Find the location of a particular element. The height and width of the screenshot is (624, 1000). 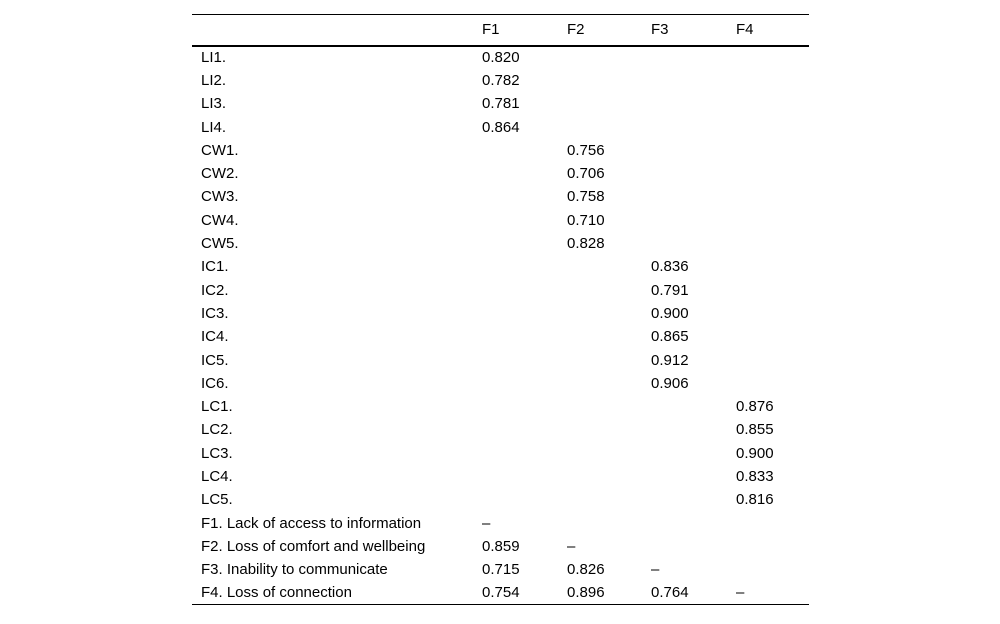

column-header-f2: F2 is located at coordinates (576, 30).